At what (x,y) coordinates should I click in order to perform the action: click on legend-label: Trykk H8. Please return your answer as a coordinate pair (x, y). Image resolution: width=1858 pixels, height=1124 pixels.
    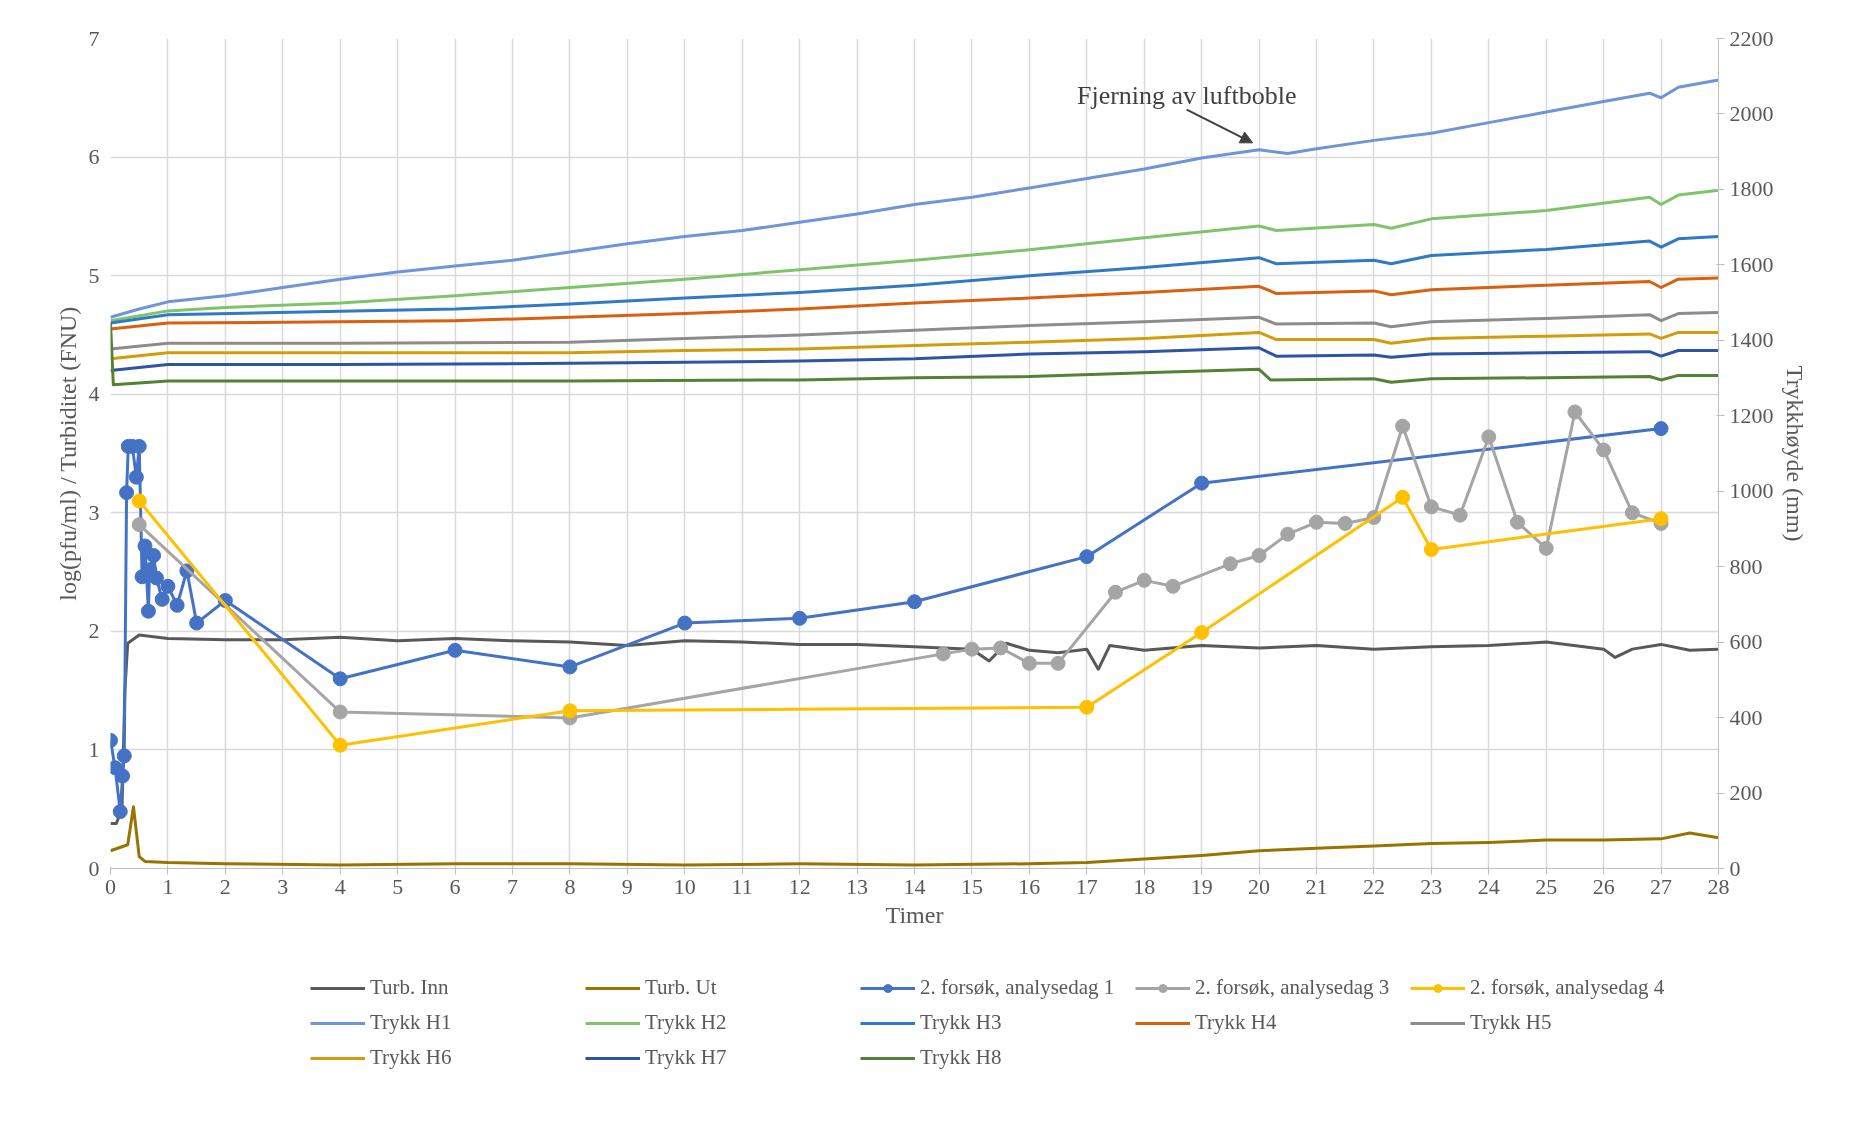
    Looking at the image, I should click on (961, 1057).